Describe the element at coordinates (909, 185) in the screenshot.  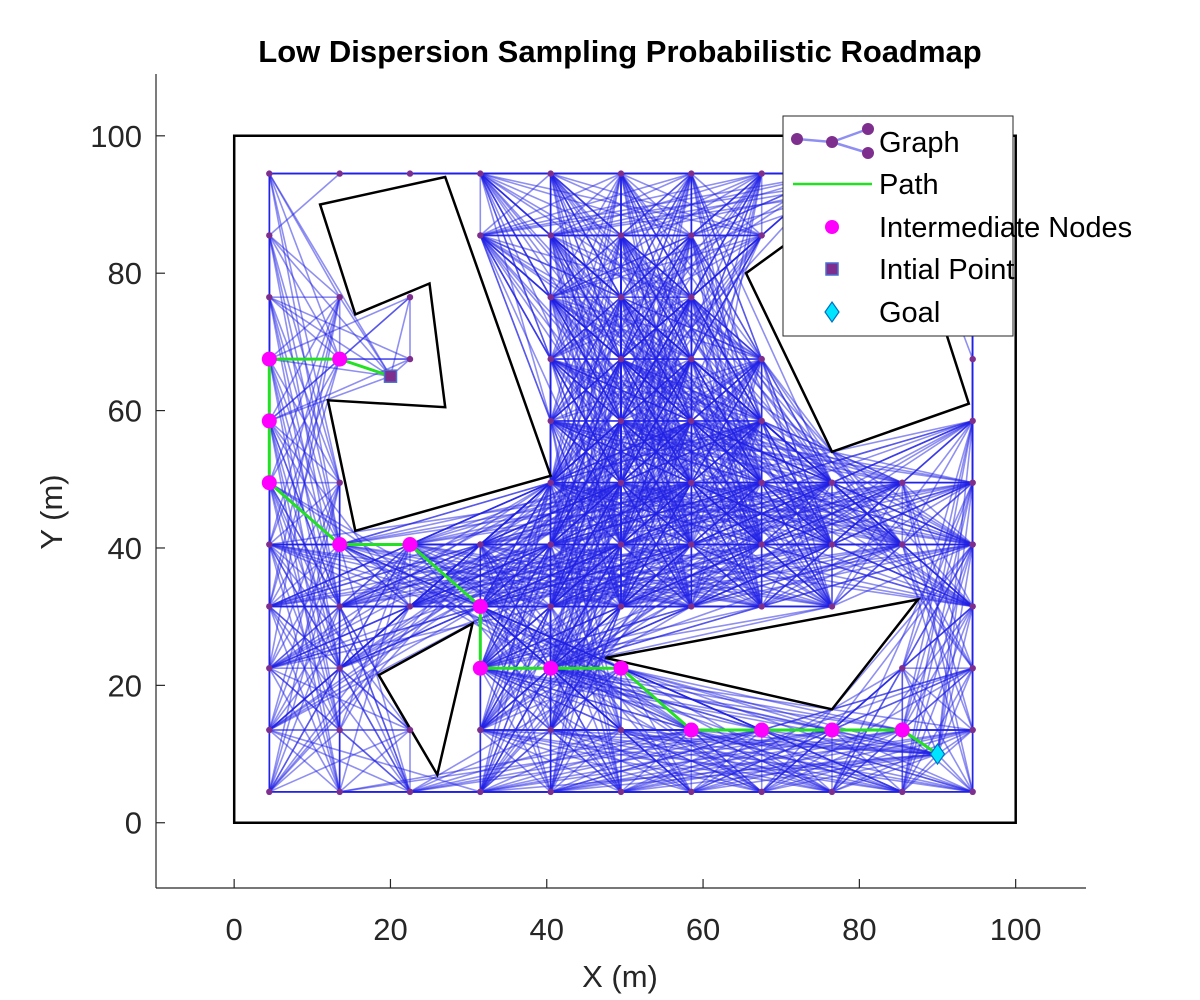
I see `legend-label-path: Path` at that location.